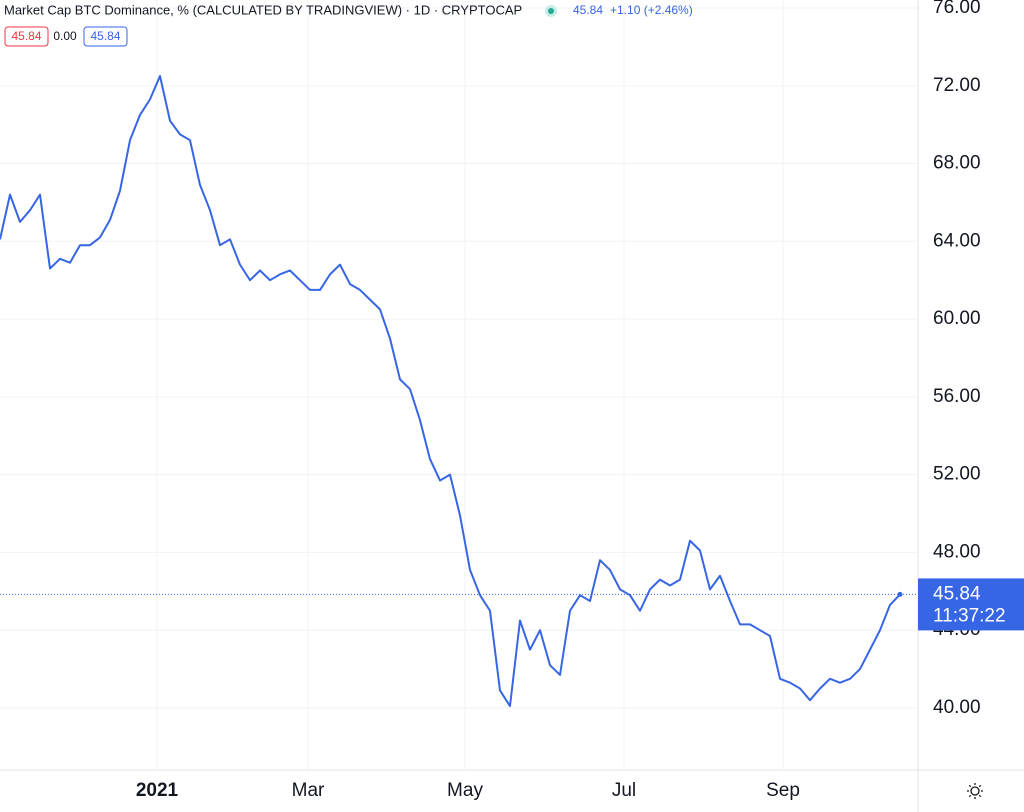 The image size is (1024, 812). I want to click on price-label-box, so click(971, 604).